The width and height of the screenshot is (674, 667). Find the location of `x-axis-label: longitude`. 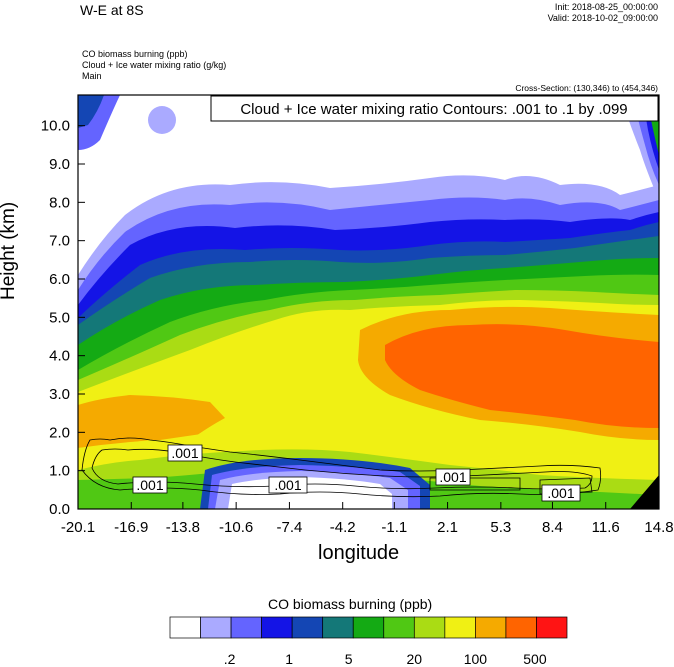

x-axis-label: longitude is located at coordinates (359, 553).